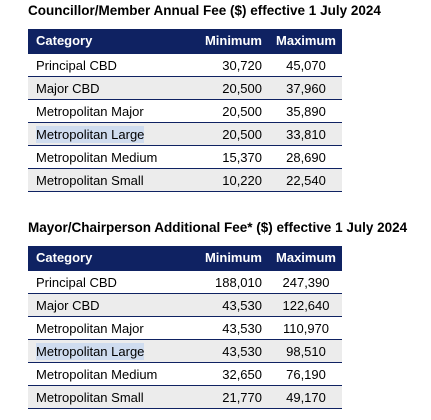 The image size is (431, 420). What do you see at coordinates (306, 111) in the screenshot?
I see `maximum-cell: 35,890` at bounding box center [306, 111].